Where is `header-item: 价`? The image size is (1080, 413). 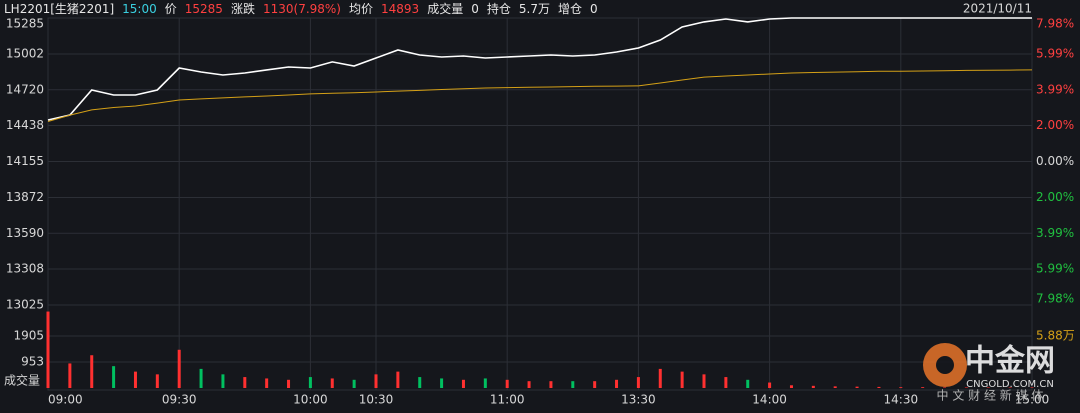 header-item: 价 is located at coordinates (171, 9).